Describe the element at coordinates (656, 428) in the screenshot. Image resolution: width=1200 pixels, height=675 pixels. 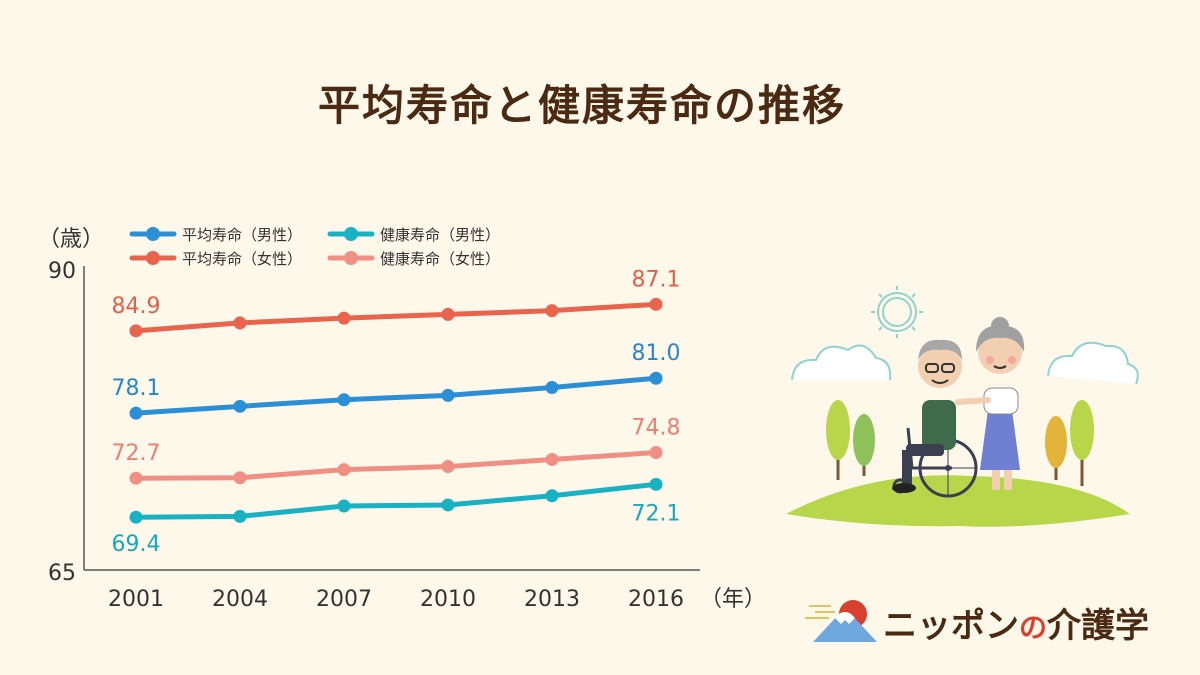
I see `data-label: 74.8` at that location.